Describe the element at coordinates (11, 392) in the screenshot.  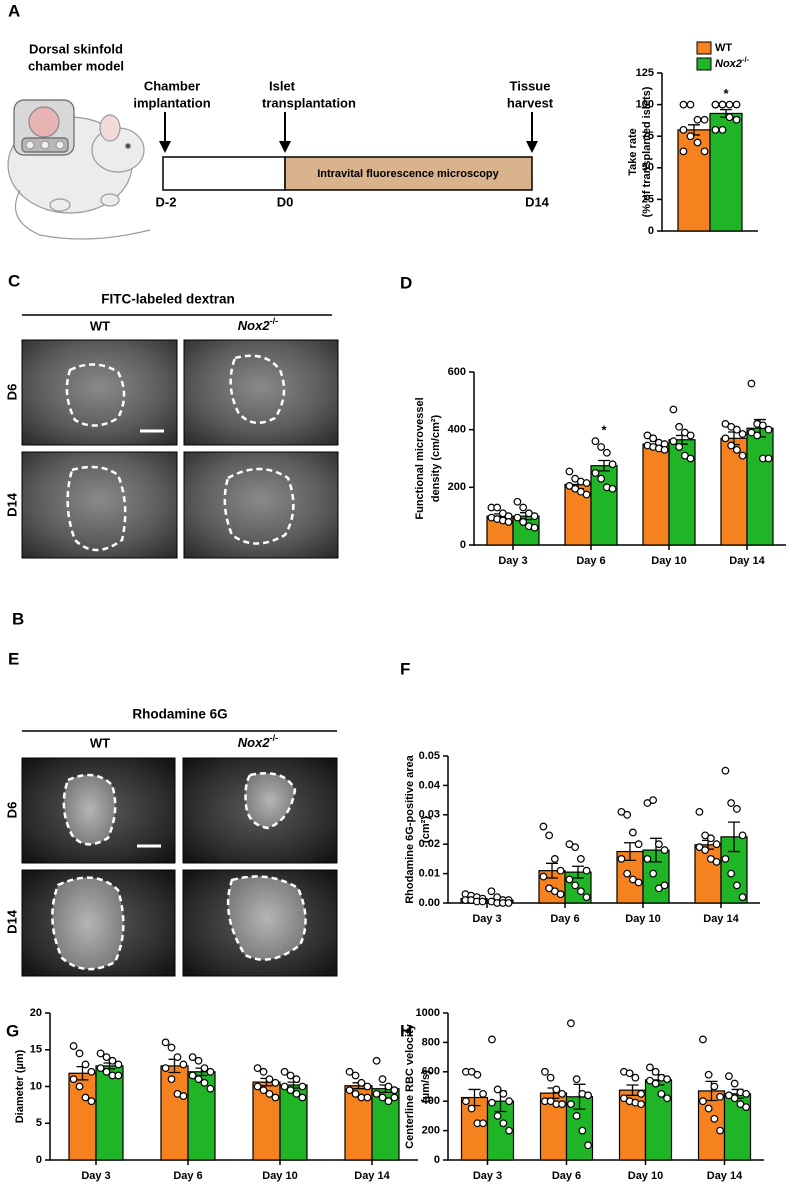
I see `row-label: D6` at that location.